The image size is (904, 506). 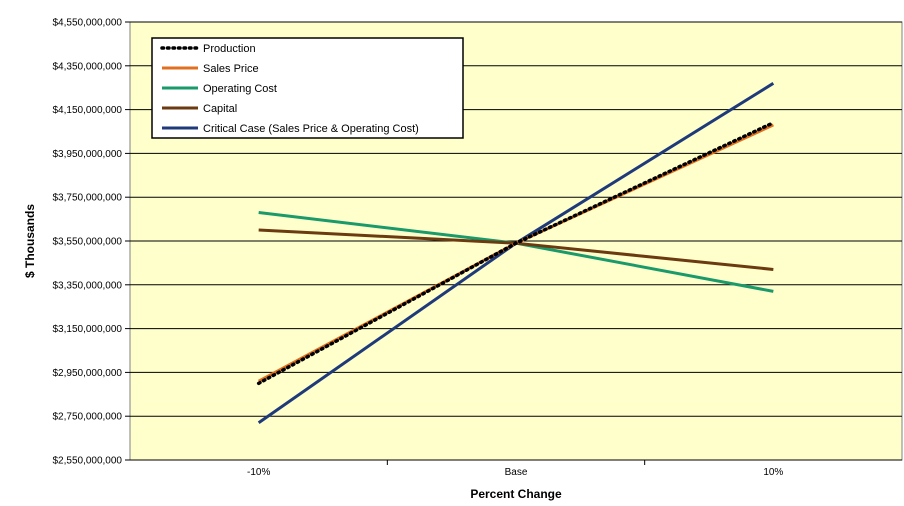 I want to click on x-tick-label: -10%, so click(x=258, y=472).